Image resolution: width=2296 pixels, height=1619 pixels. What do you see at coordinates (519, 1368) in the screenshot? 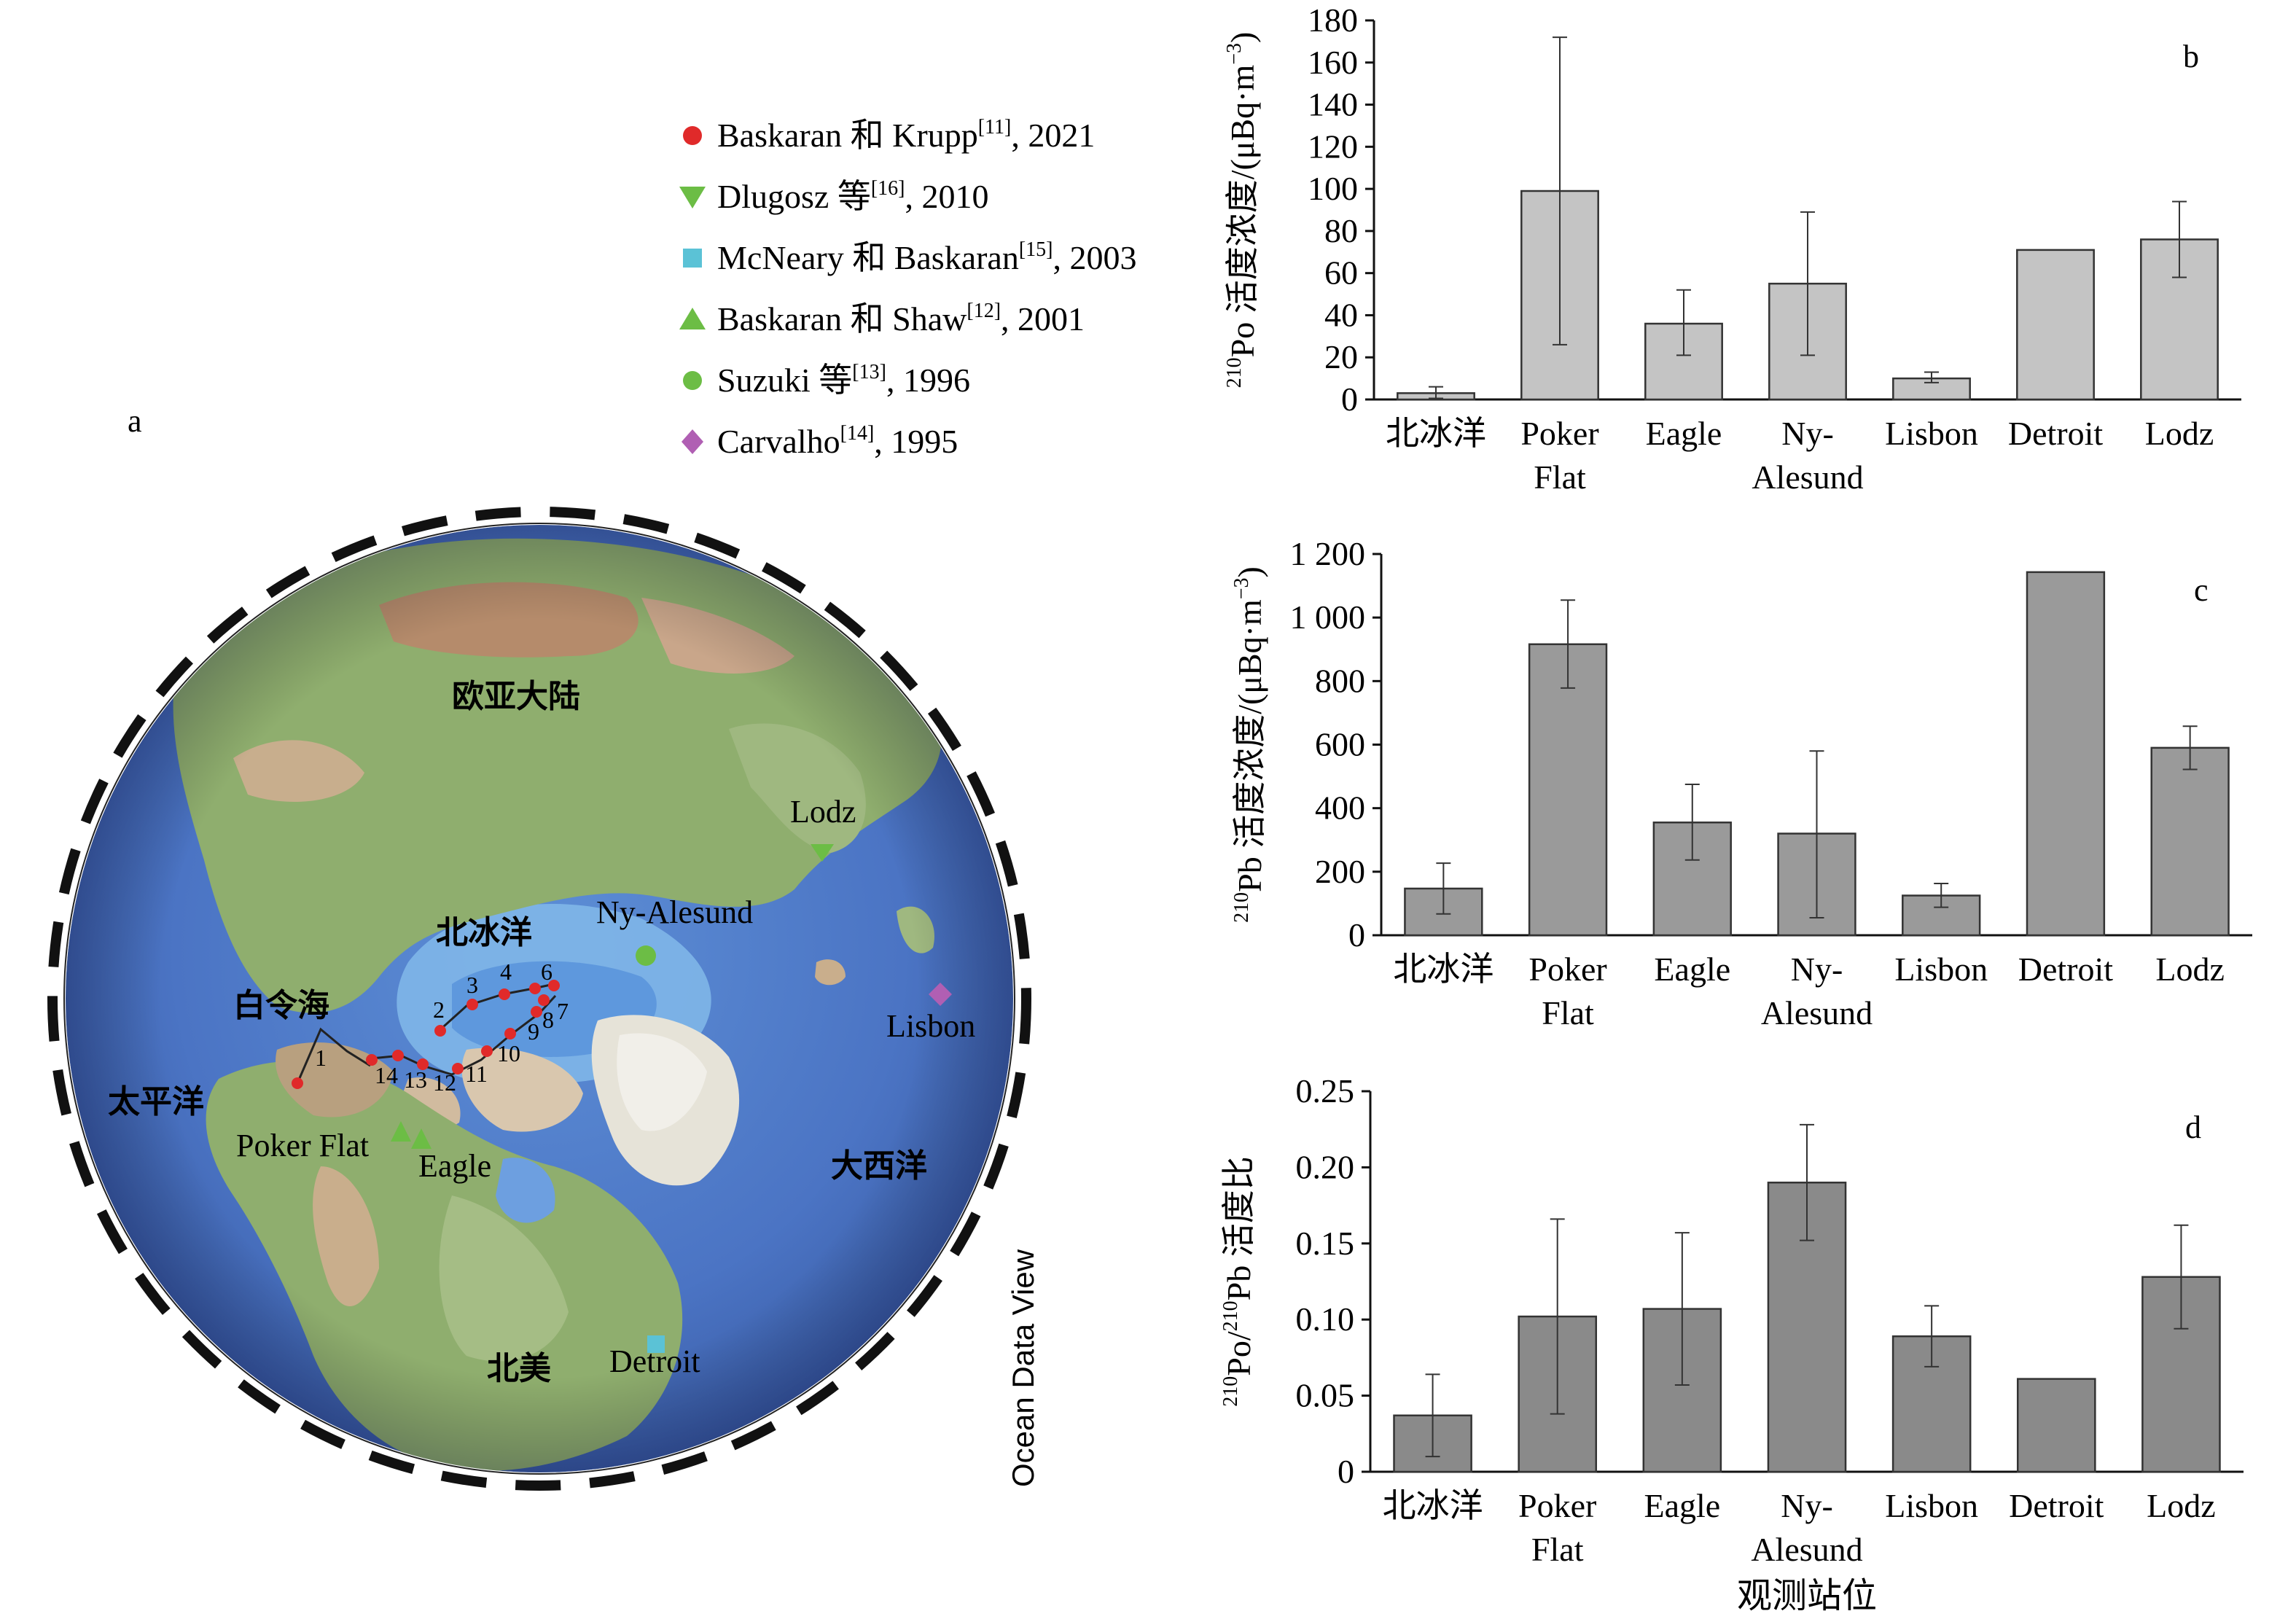
I see `label-north-america: 北美` at bounding box center [519, 1368].